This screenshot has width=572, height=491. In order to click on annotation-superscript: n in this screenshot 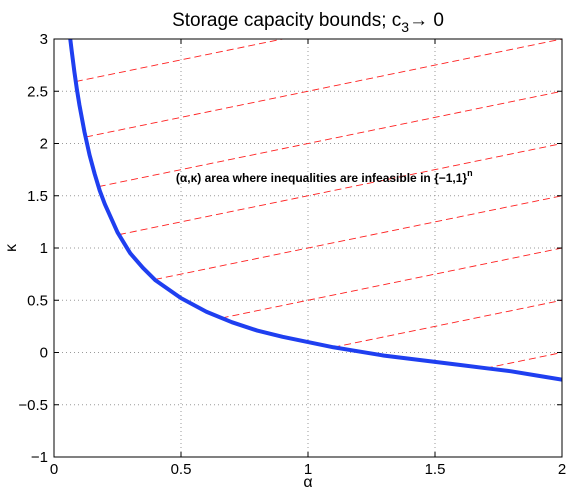, I will do `click(470, 173)`.